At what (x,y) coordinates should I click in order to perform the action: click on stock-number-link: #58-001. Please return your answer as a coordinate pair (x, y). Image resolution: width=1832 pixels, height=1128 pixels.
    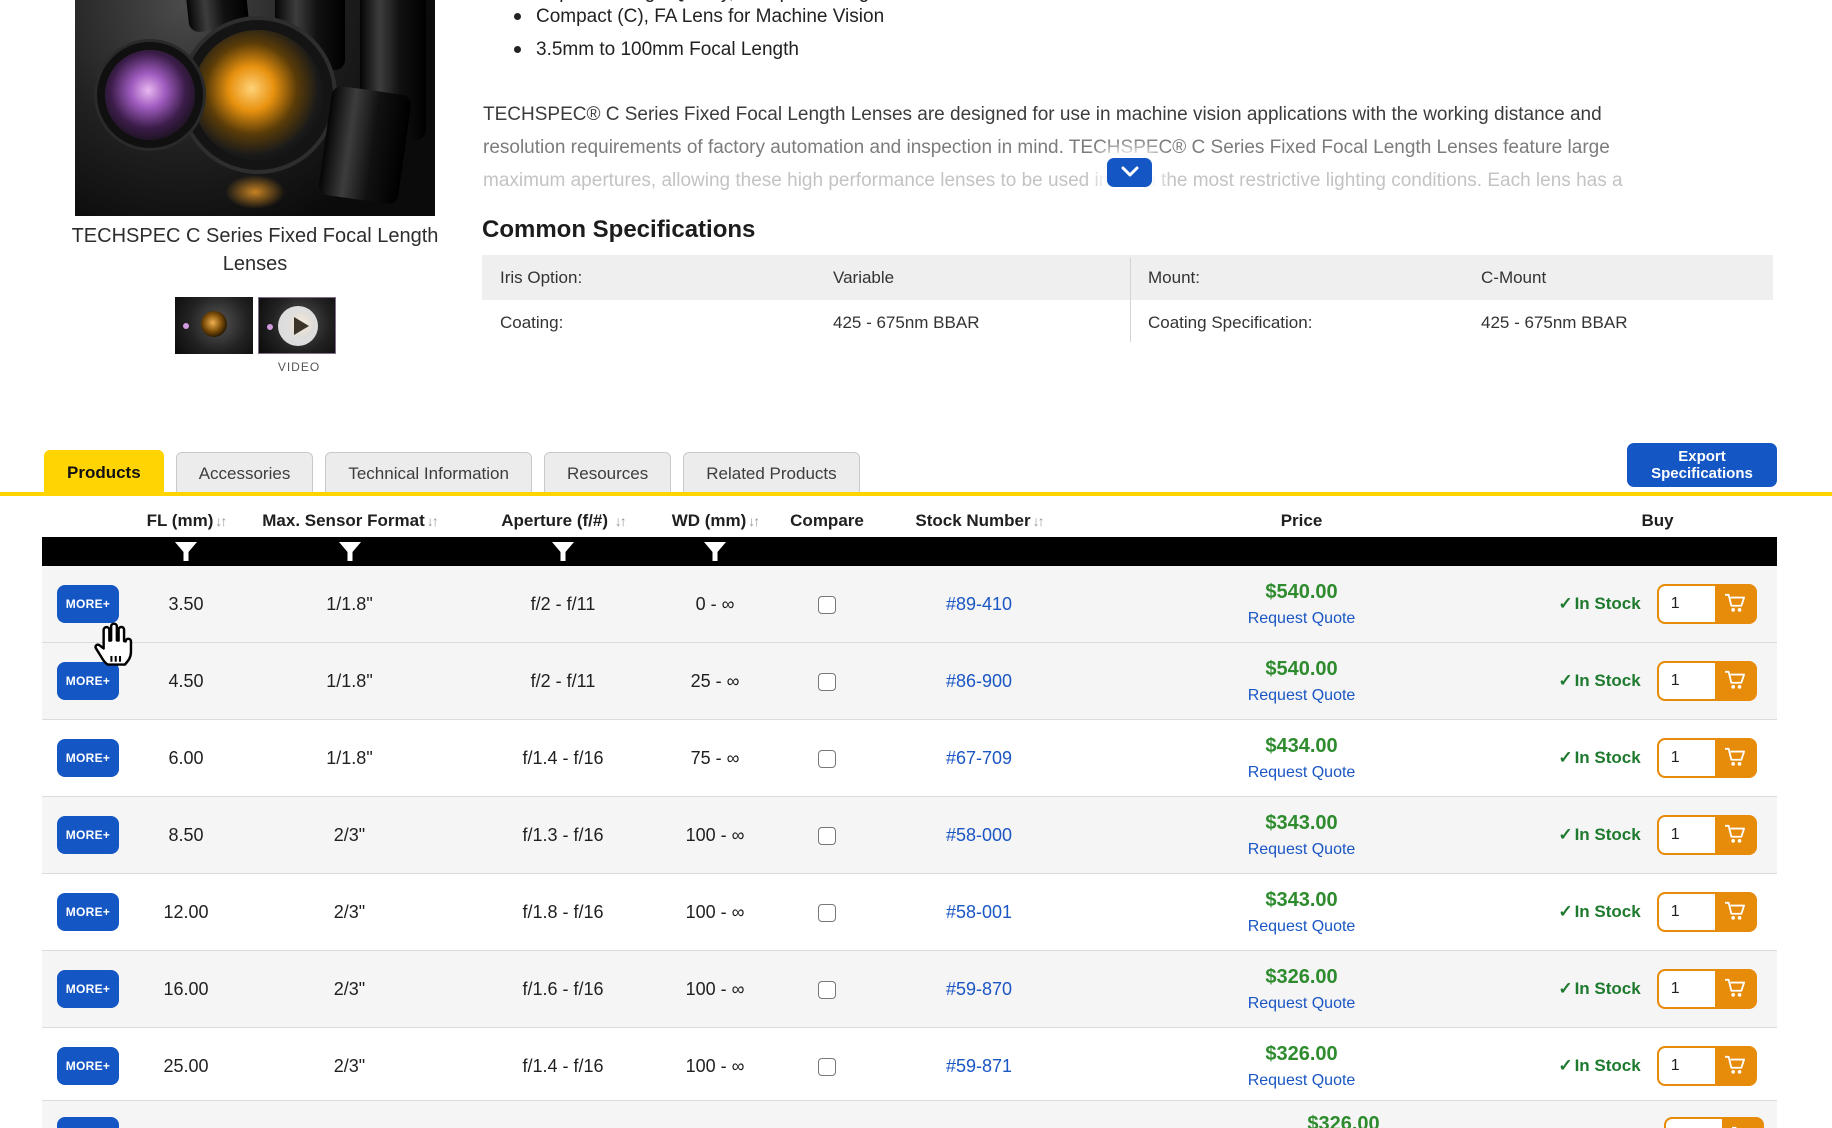
    Looking at the image, I should click on (979, 911).